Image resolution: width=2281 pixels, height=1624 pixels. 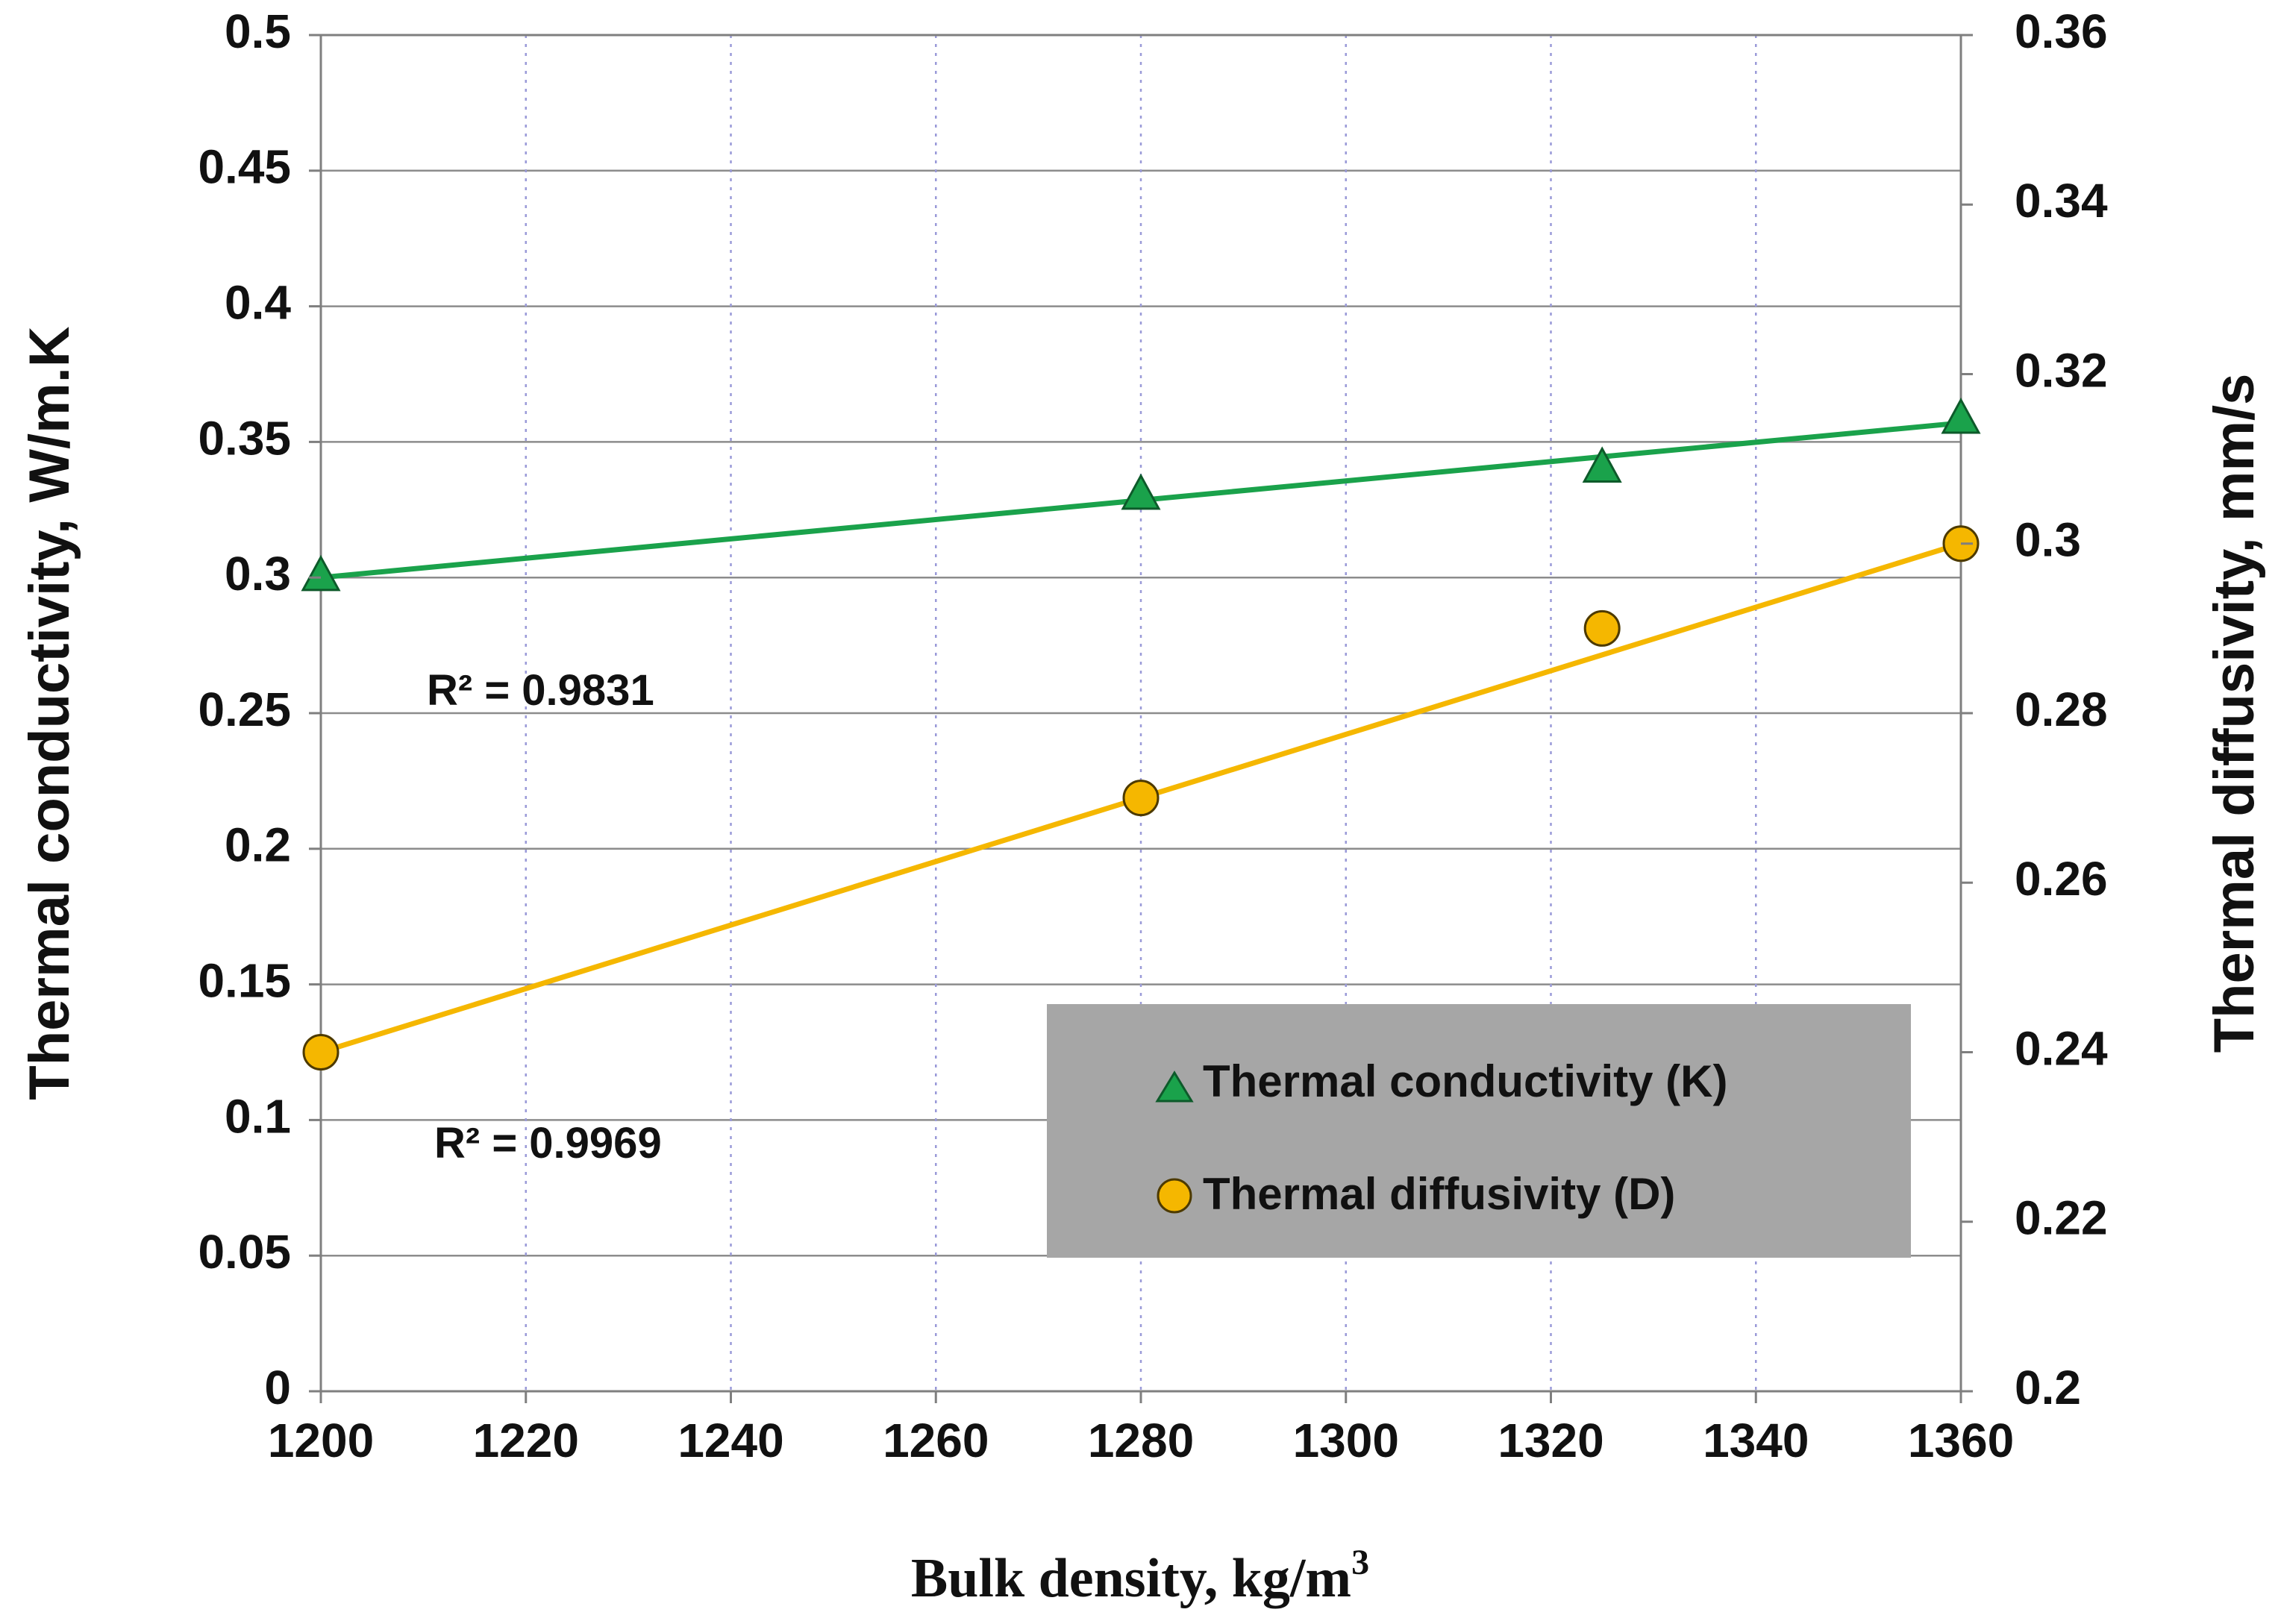 What do you see at coordinates (244, 709) in the screenshot?
I see `y-left-tick-label: 0.25` at bounding box center [244, 709].